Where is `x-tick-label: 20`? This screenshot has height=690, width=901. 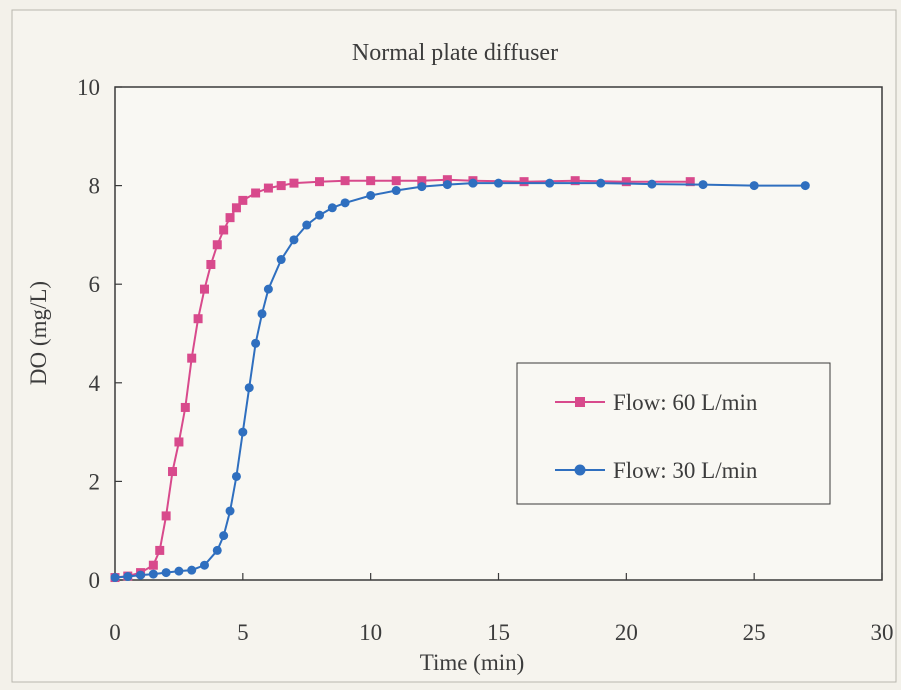 x-tick-label: 20 is located at coordinates (626, 632).